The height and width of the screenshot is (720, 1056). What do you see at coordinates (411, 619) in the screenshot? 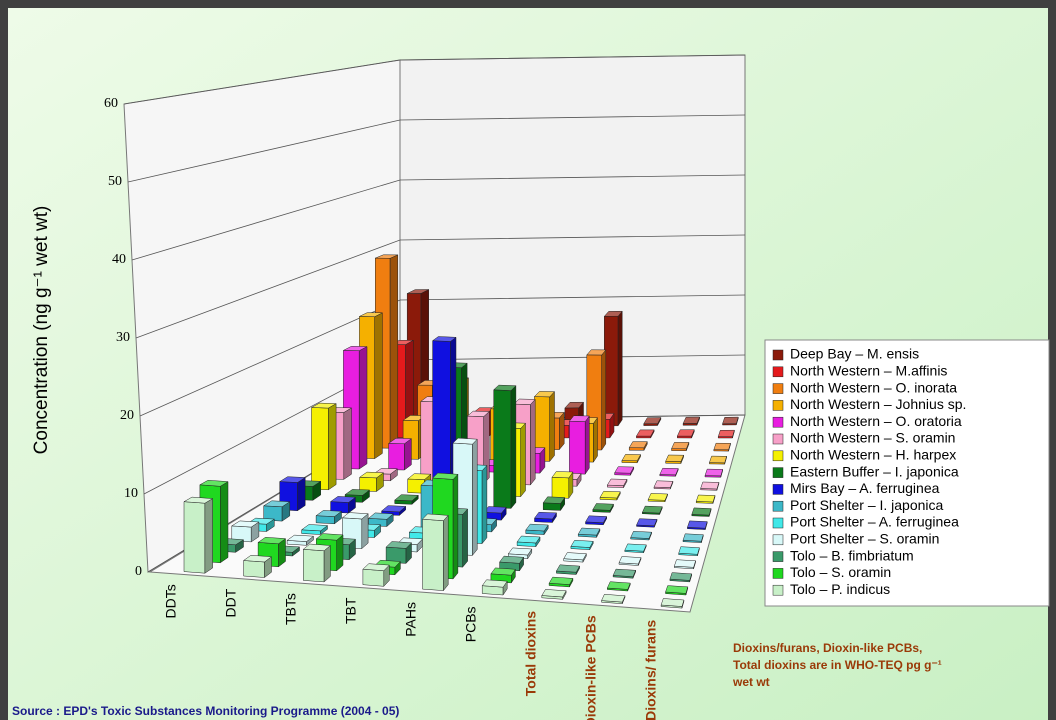
I see `x-tick-label: PAHs` at bounding box center [411, 619].